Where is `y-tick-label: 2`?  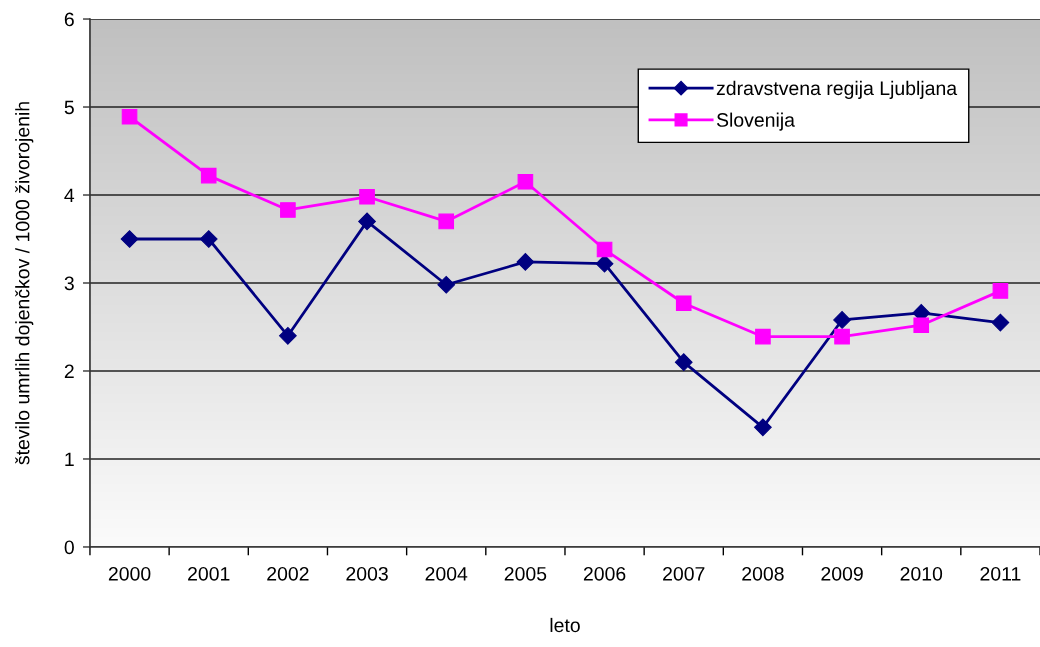
y-tick-label: 2 is located at coordinates (69, 371).